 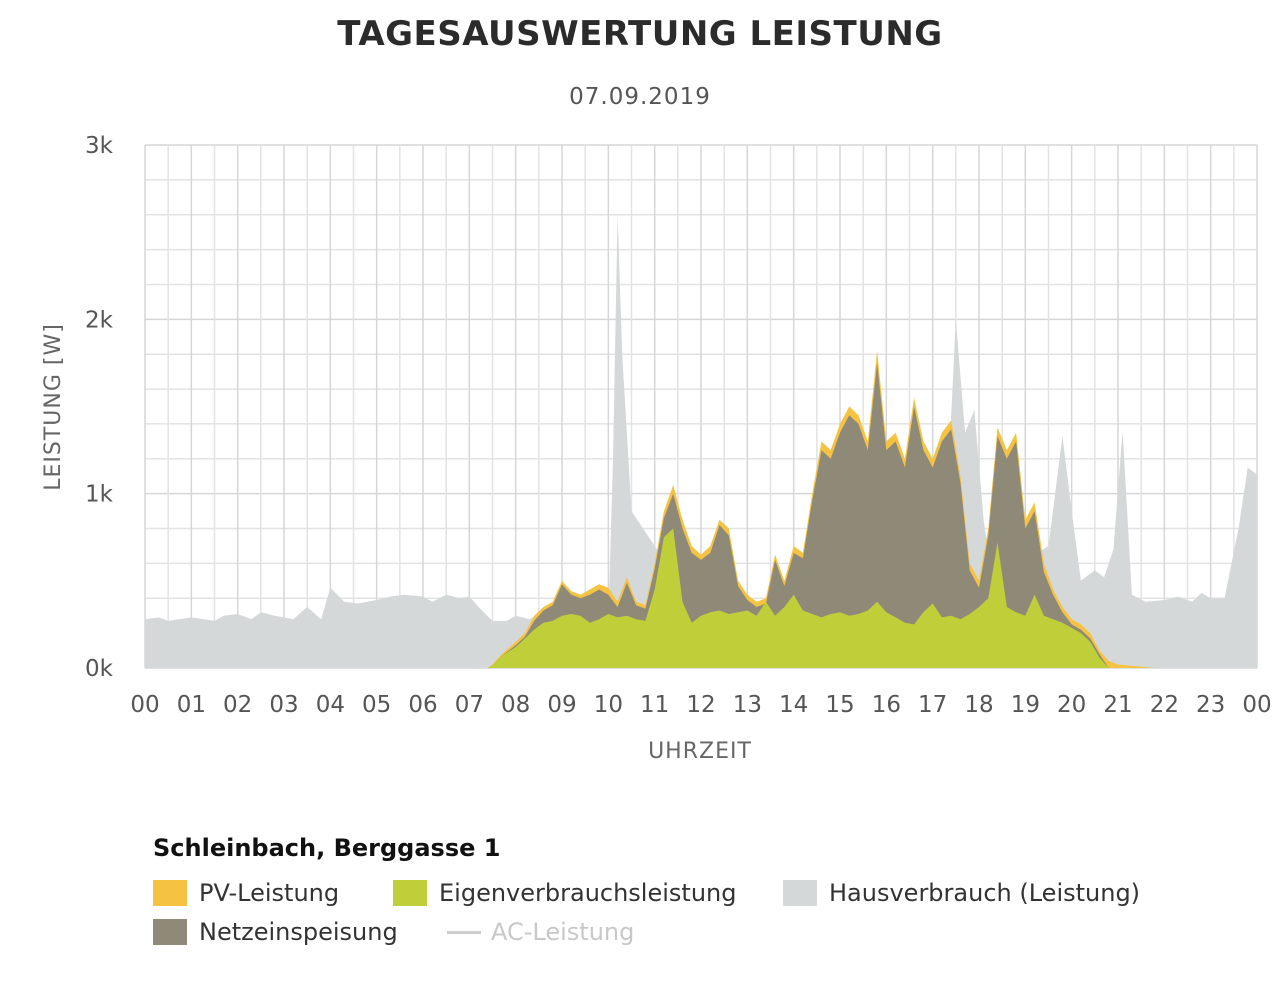 I want to click on legend-label-pv: PV-Leistung, so click(x=269, y=893).